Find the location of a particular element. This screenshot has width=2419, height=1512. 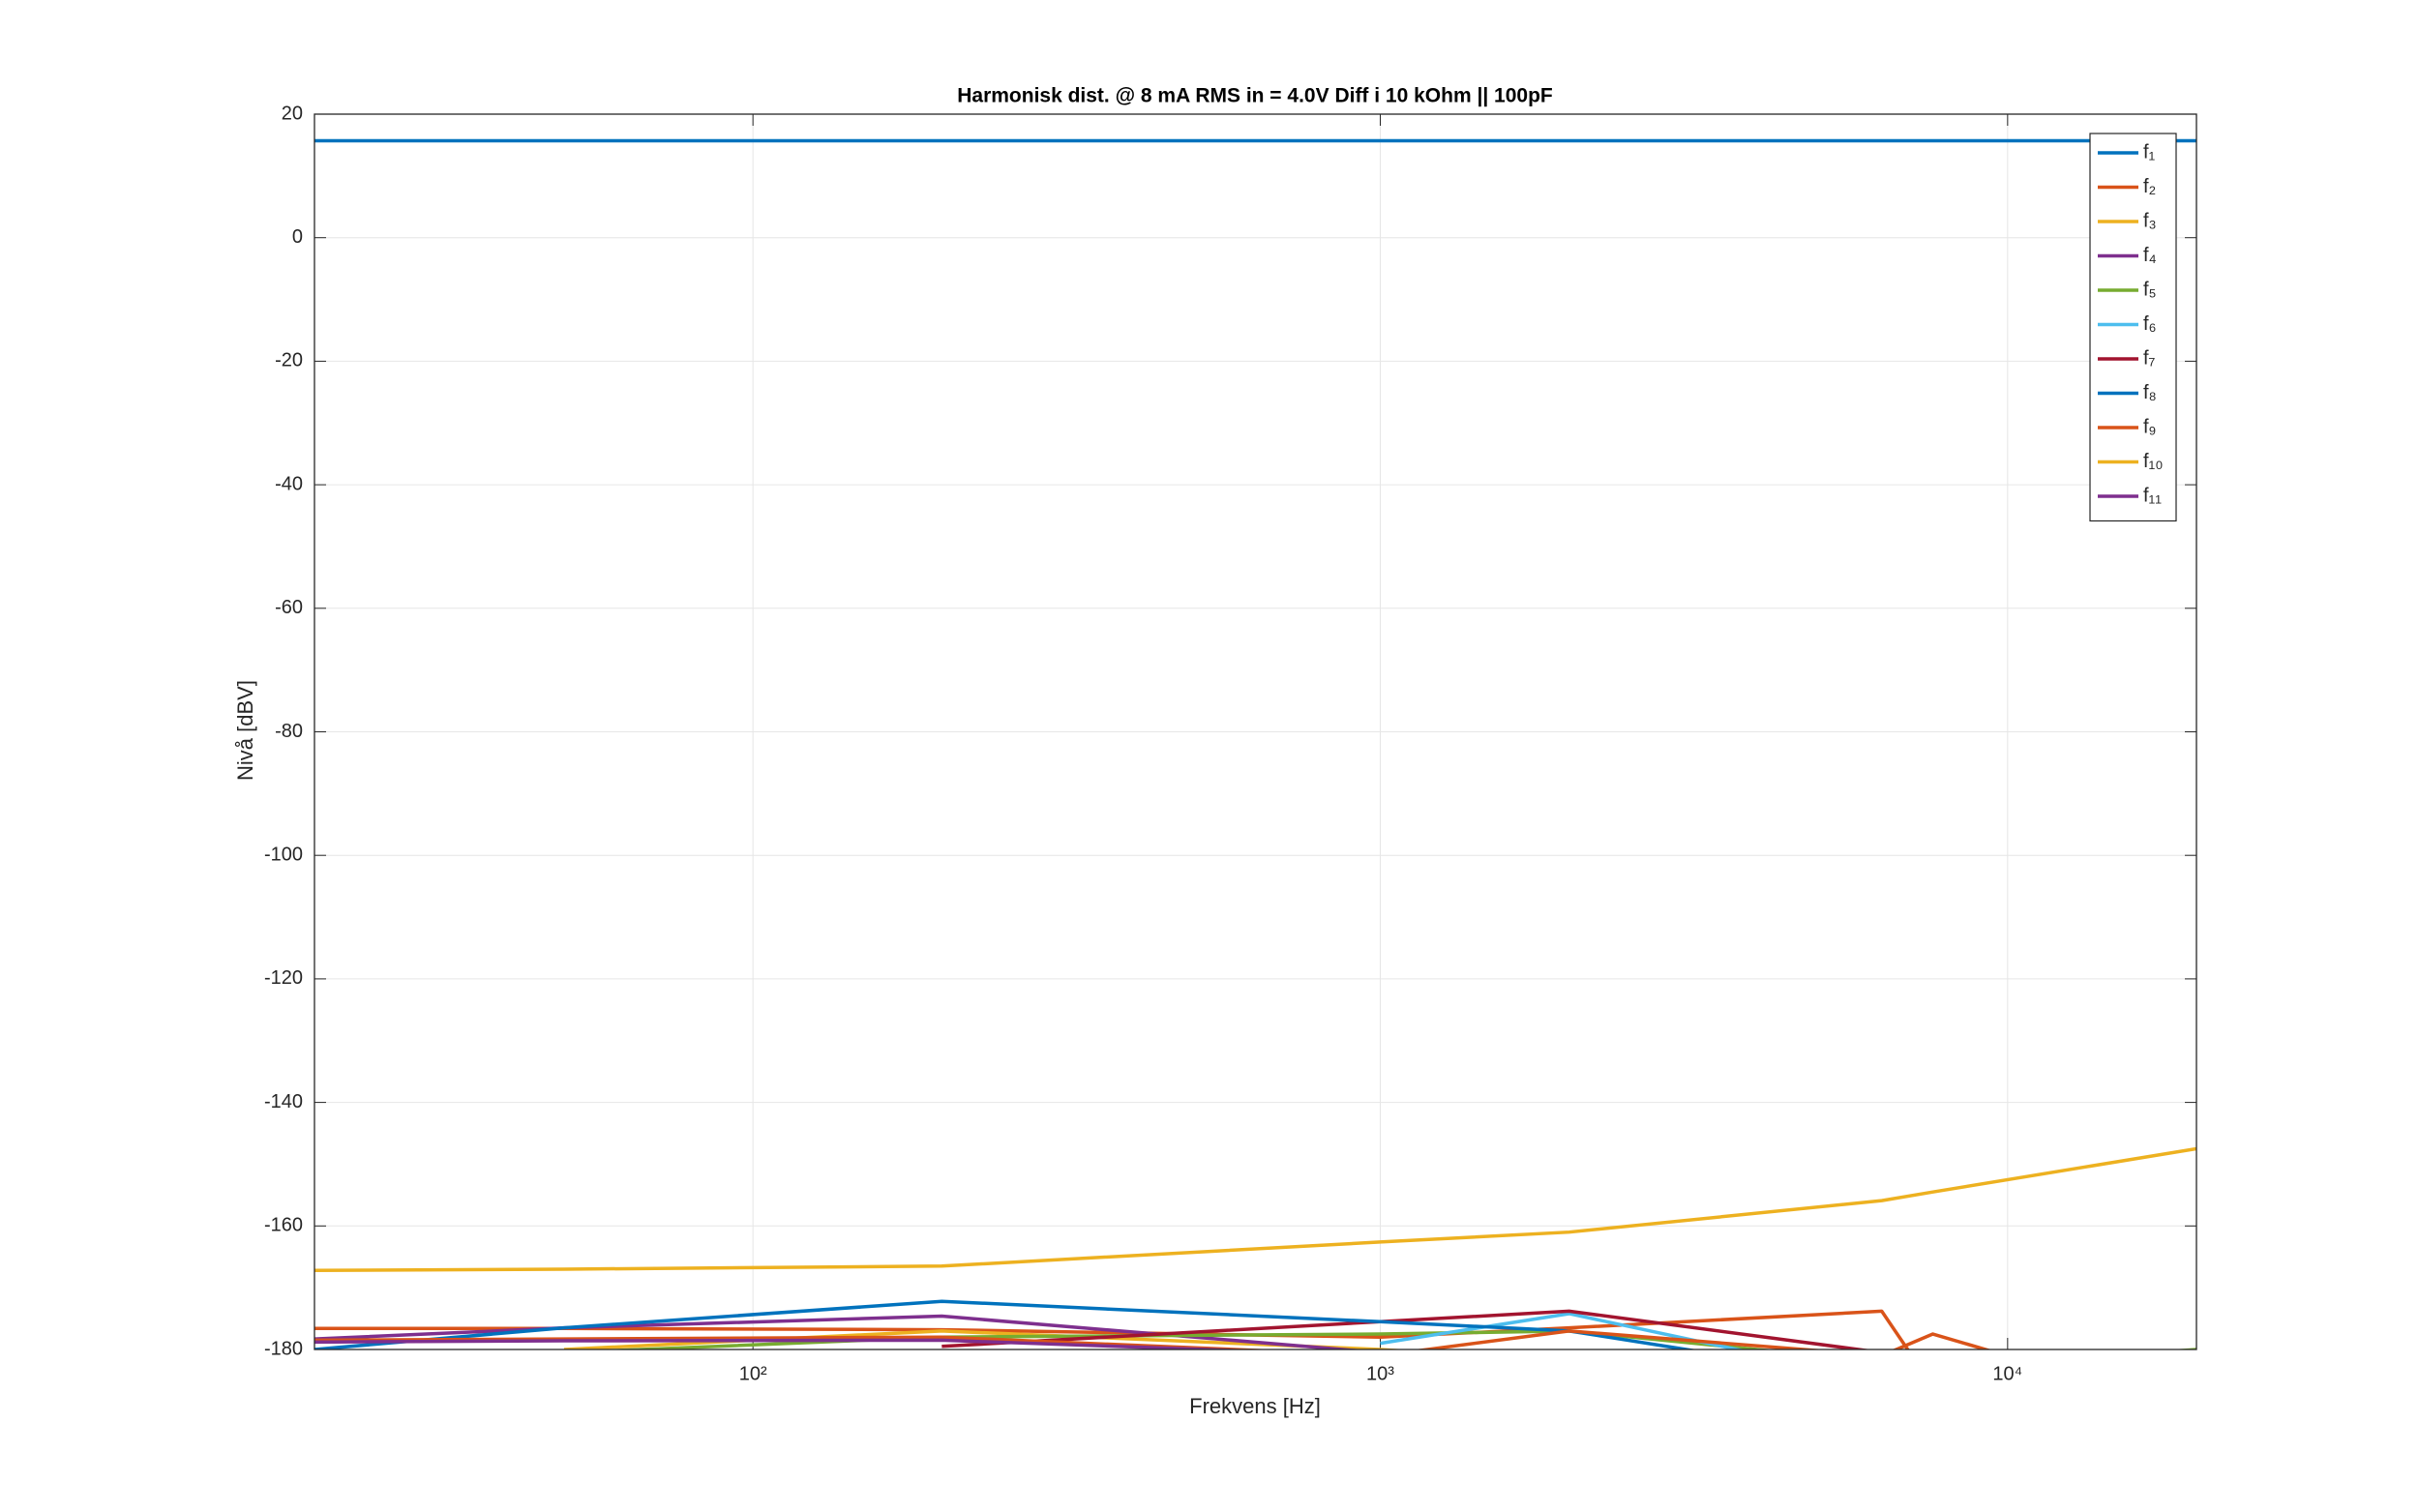

y-axis-label: Nivå [dBV] is located at coordinates (245, 731).